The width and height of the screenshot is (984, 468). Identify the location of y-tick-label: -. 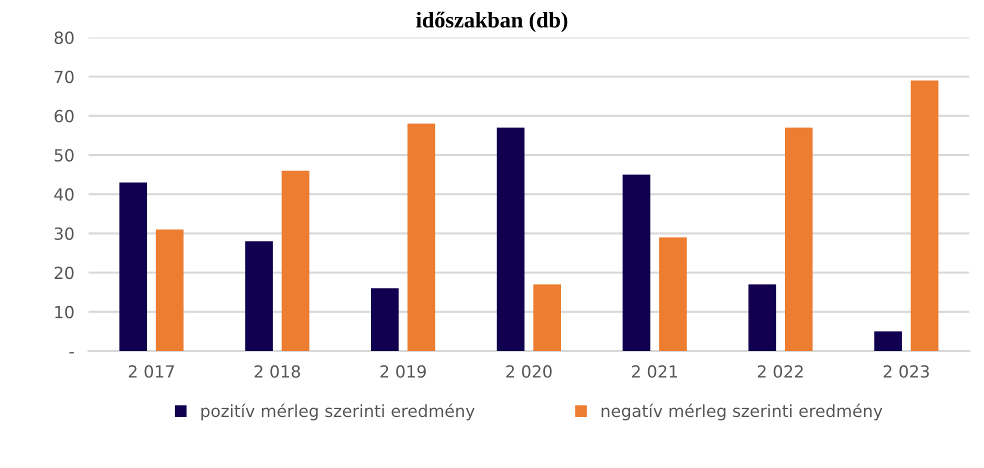
(71, 353).